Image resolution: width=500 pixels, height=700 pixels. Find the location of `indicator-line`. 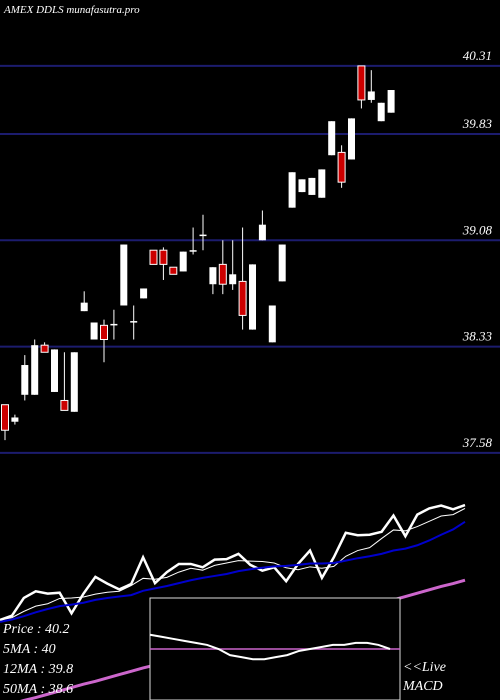

indicator-line is located at coordinates (233, 571).